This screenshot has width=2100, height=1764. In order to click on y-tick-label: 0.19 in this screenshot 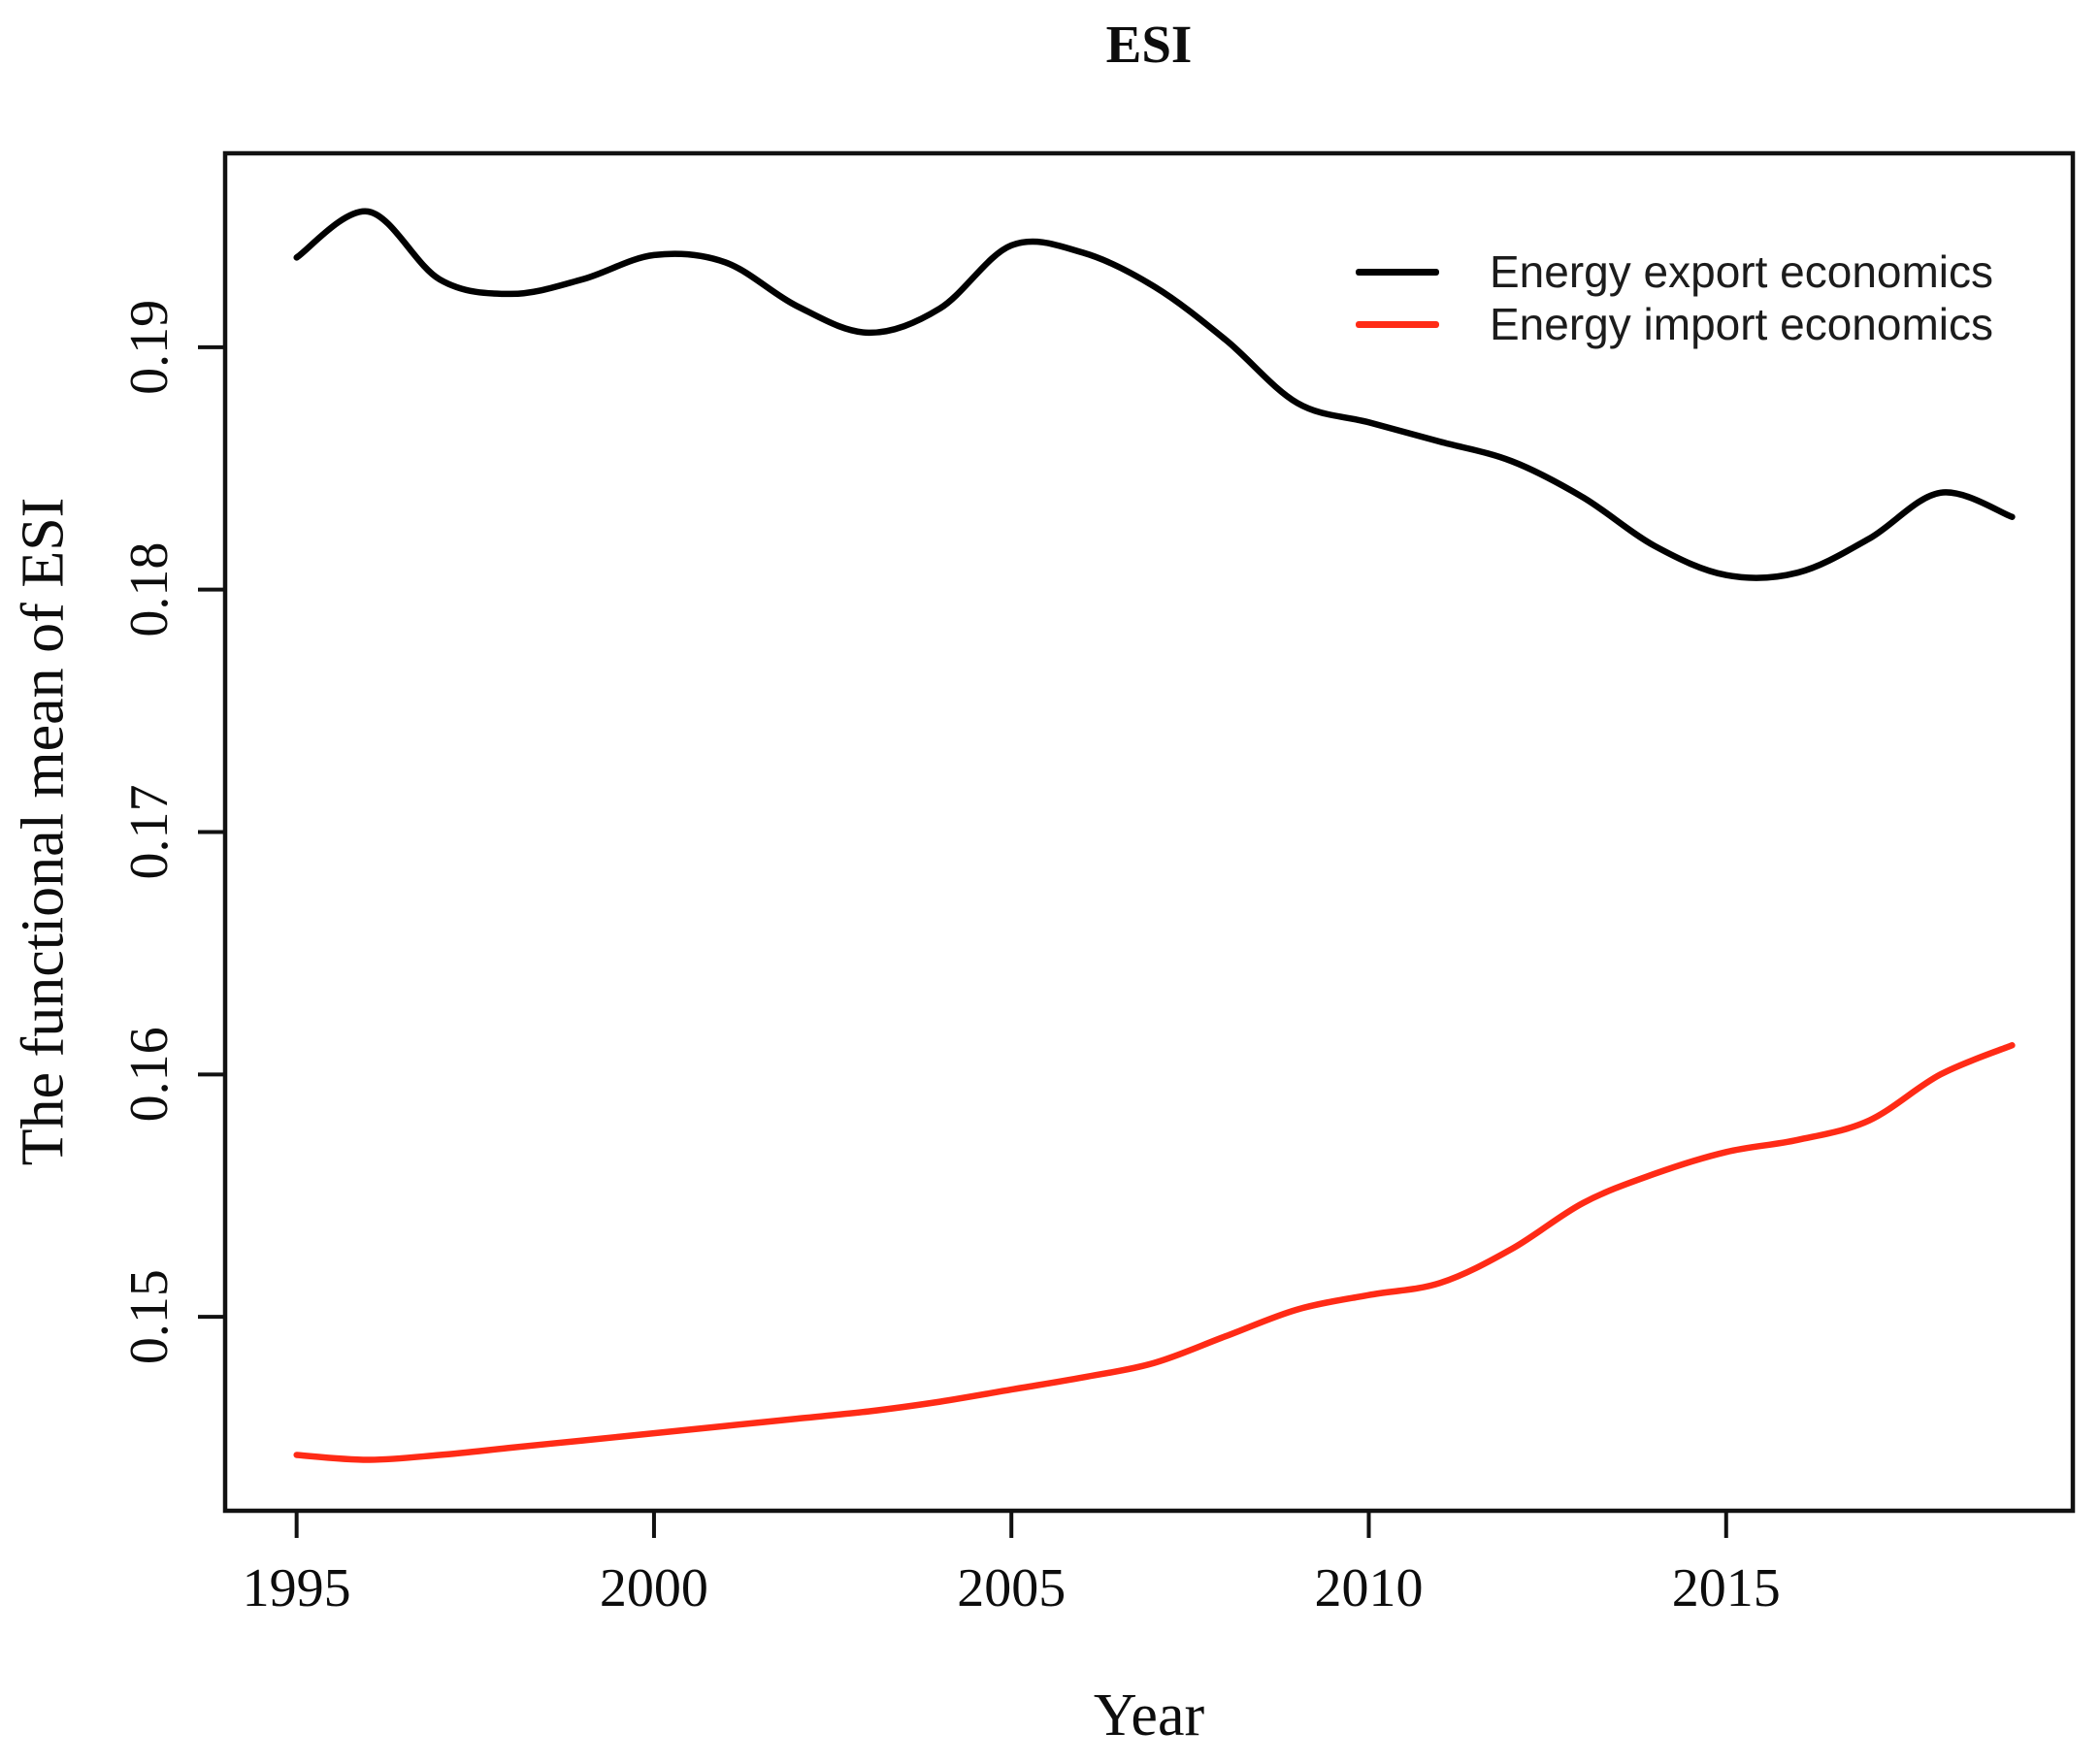, I will do `click(149, 347)`.